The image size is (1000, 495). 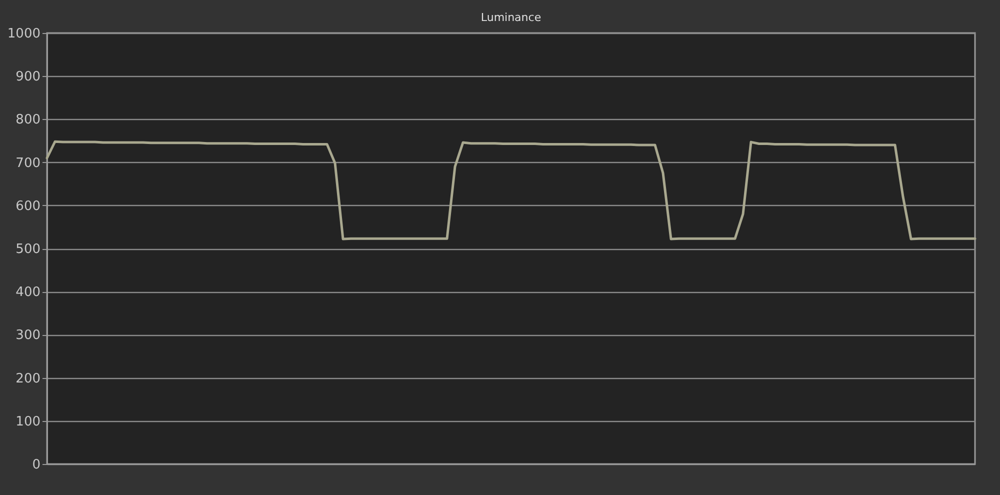 What do you see at coordinates (28, 292) in the screenshot?
I see `y-tick-label: 400` at bounding box center [28, 292].